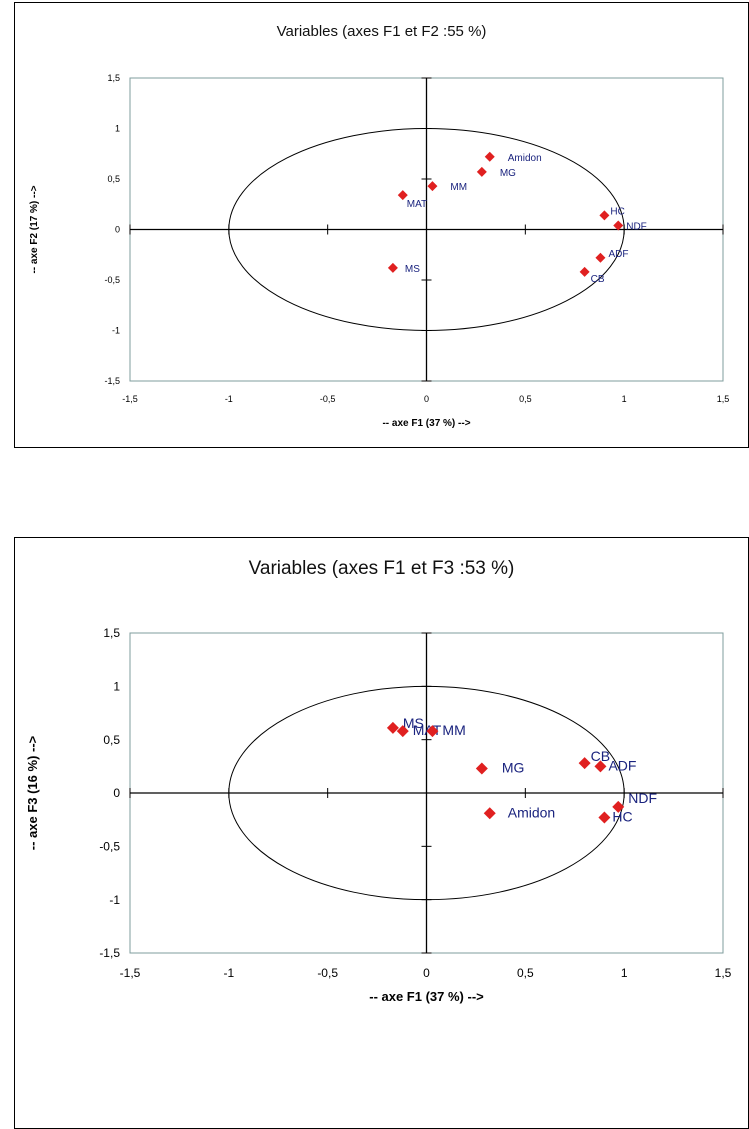 This screenshot has width=749, height=1129. What do you see at coordinates (381, 568) in the screenshot?
I see `chart-title: Variables (axes F1 et F3 :53 %)` at bounding box center [381, 568].